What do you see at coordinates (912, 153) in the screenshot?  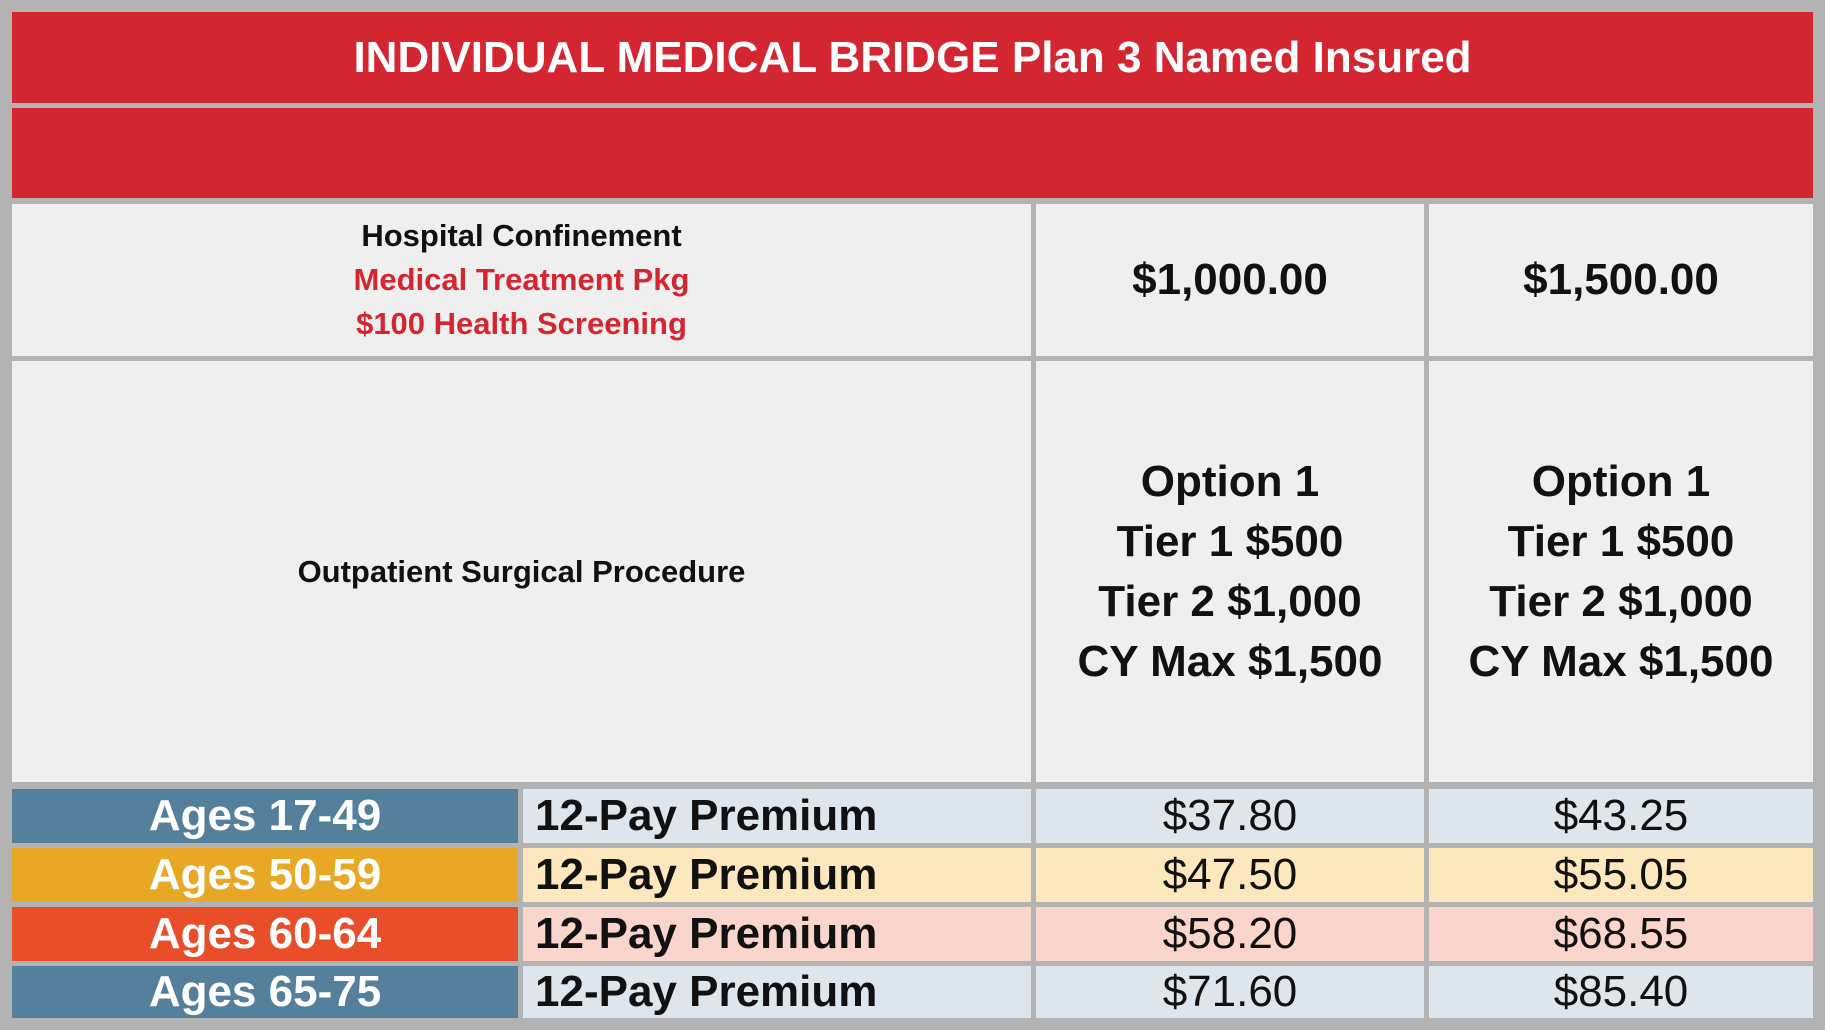 I see `header-band` at bounding box center [912, 153].